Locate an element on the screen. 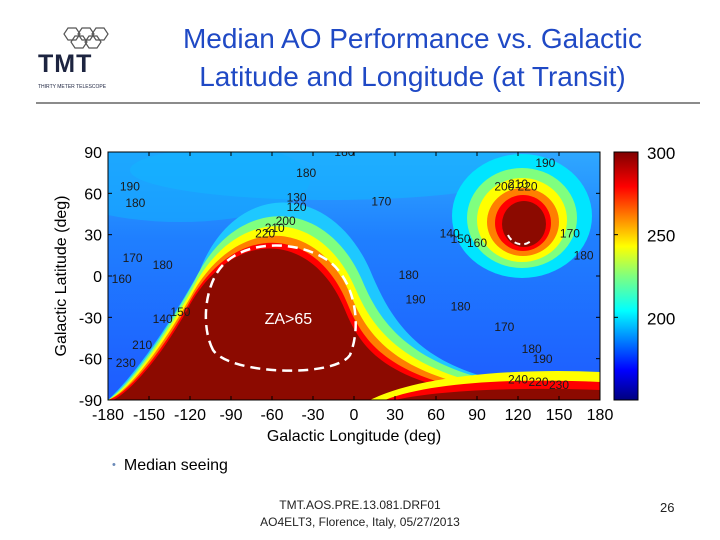  y-tick-label: 60 is located at coordinates (93, 194).